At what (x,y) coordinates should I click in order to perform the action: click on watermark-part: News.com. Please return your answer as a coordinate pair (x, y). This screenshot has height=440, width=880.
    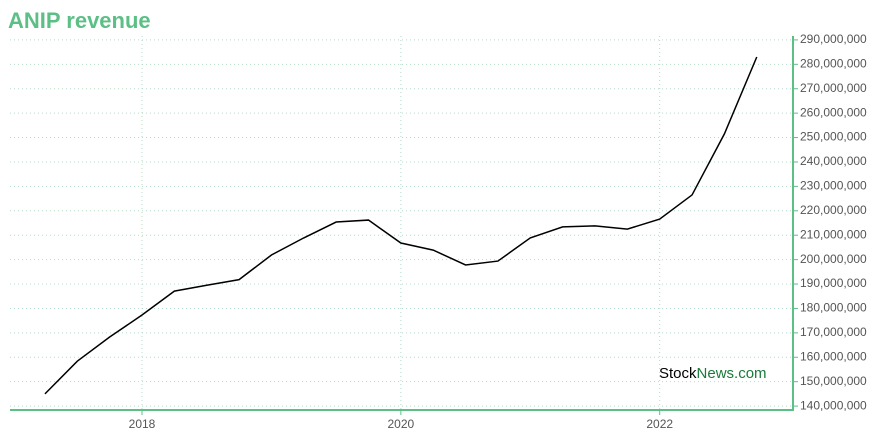
    Looking at the image, I should click on (732, 373).